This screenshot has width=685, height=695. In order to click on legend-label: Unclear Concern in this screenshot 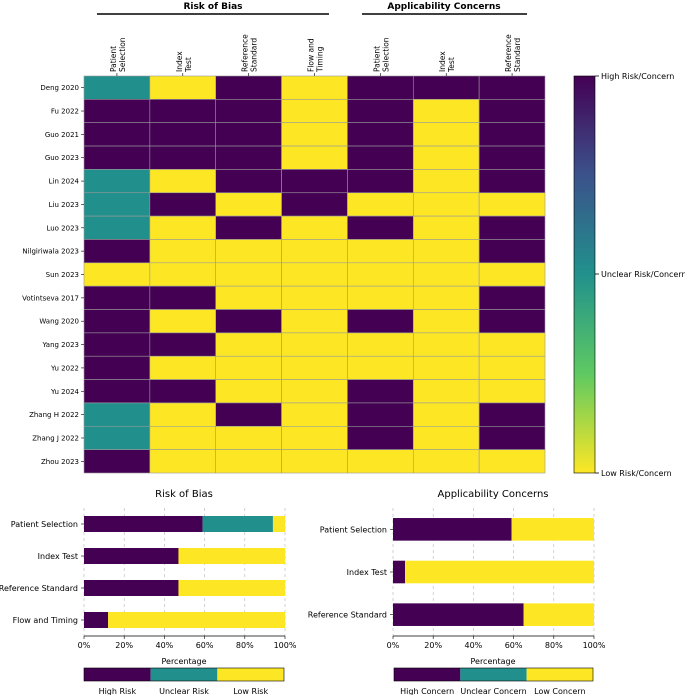, I will do `click(493, 691)`.